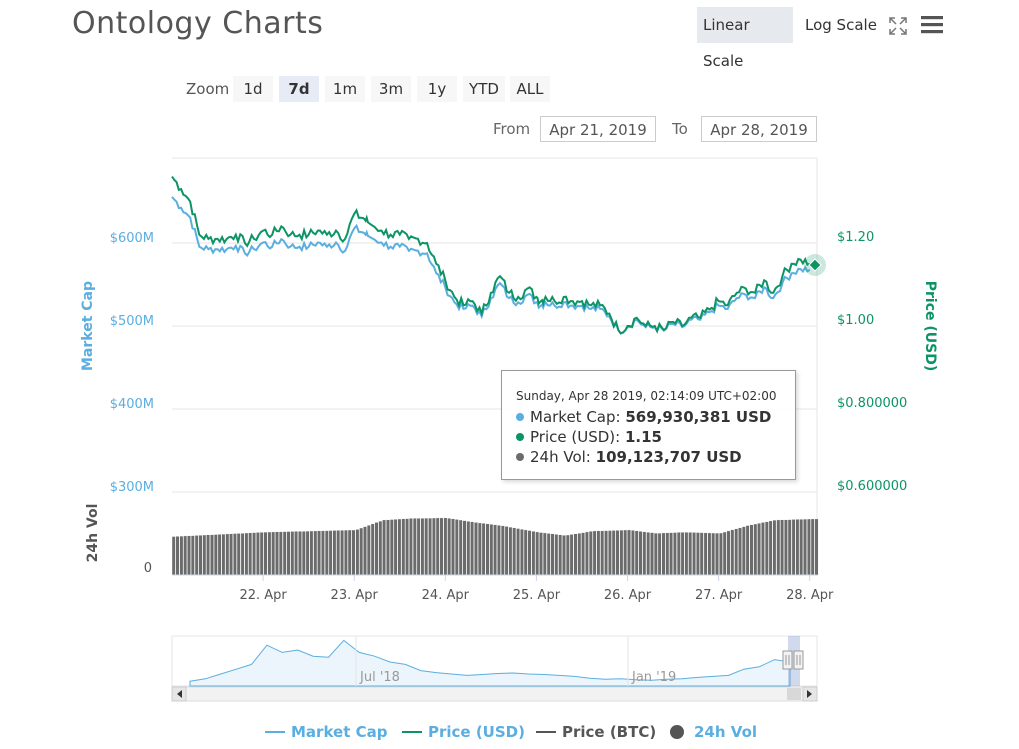 The image size is (1019, 749). Describe the element at coordinates (798, 660) in the screenshot. I see `navigator-handle-right` at that location.